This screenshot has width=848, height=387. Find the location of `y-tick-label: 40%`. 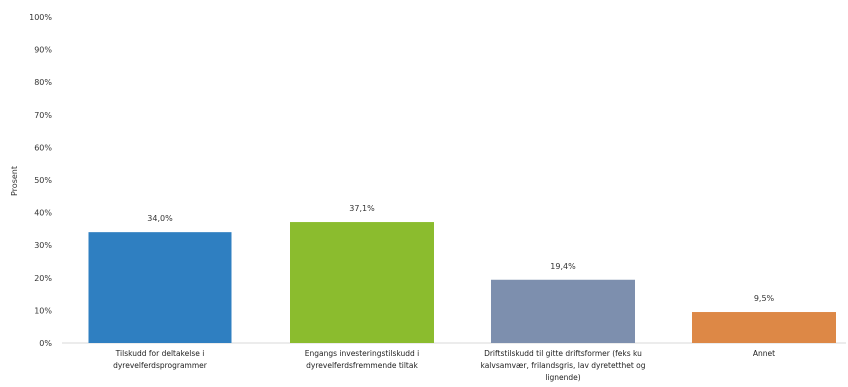

y-tick-label: 40% is located at coordinates (43, 213).